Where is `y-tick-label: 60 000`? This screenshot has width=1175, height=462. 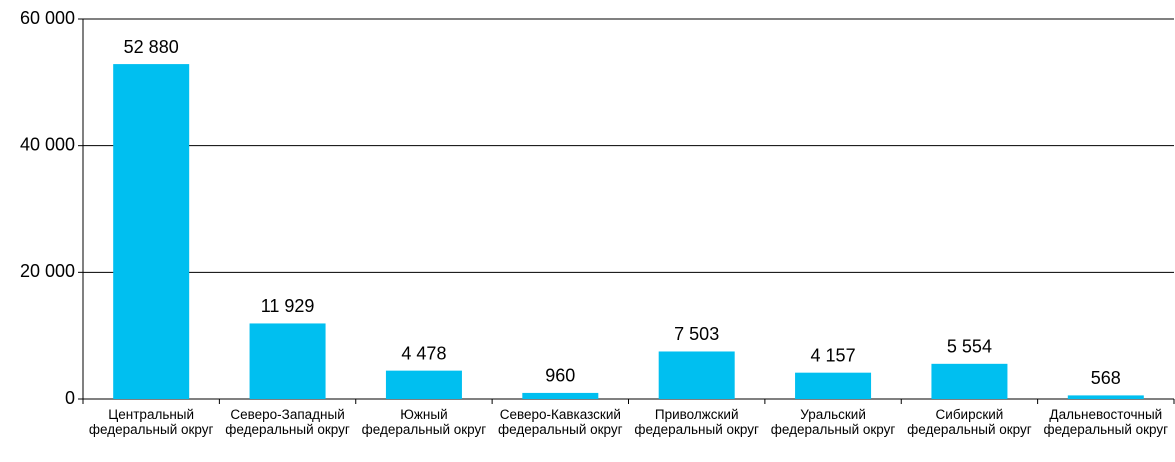 y-tick-label: 60 000 is located at coordinates (47, 18).